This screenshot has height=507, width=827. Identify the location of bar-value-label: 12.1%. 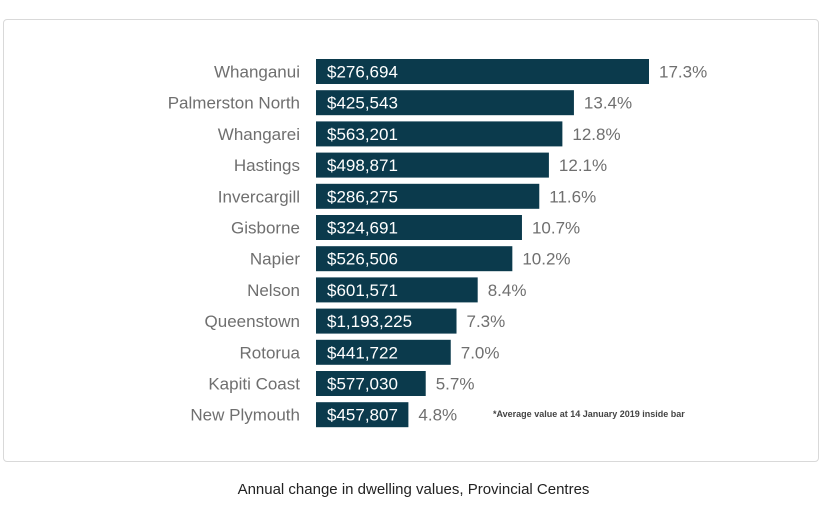
(583, 165).